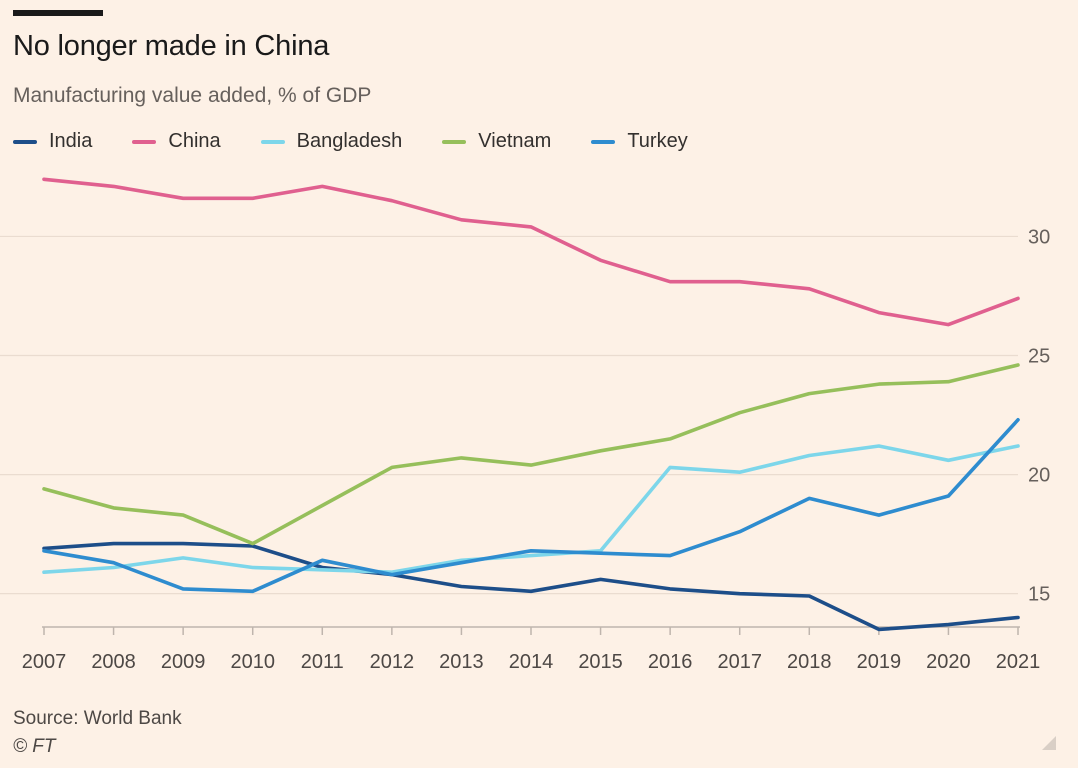  What do you see at coordinates (1039, 595) in the screenshot?
I see `y-tick-label: 15` at bounding box center [1039, 595].